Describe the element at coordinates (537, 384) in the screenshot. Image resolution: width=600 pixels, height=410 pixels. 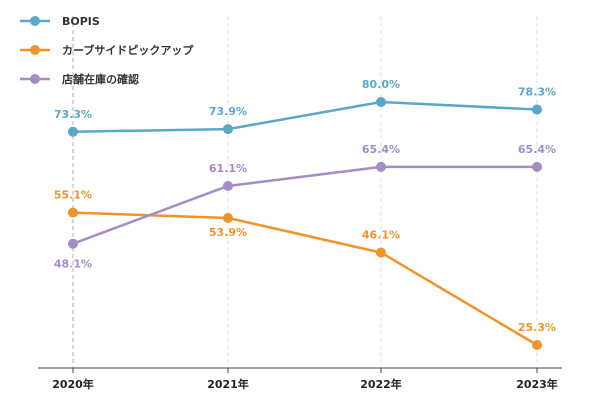
I see `x-tick-label: 2023年` at that location.